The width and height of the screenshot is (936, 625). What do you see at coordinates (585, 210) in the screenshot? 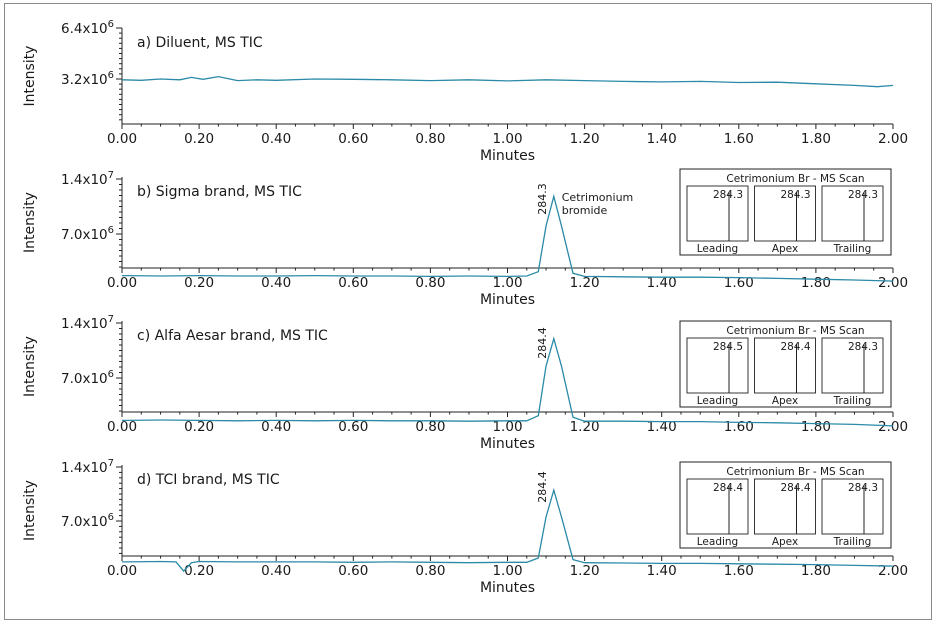
I see `peak-compound-label: bromide` at bounding box center [585, 210].